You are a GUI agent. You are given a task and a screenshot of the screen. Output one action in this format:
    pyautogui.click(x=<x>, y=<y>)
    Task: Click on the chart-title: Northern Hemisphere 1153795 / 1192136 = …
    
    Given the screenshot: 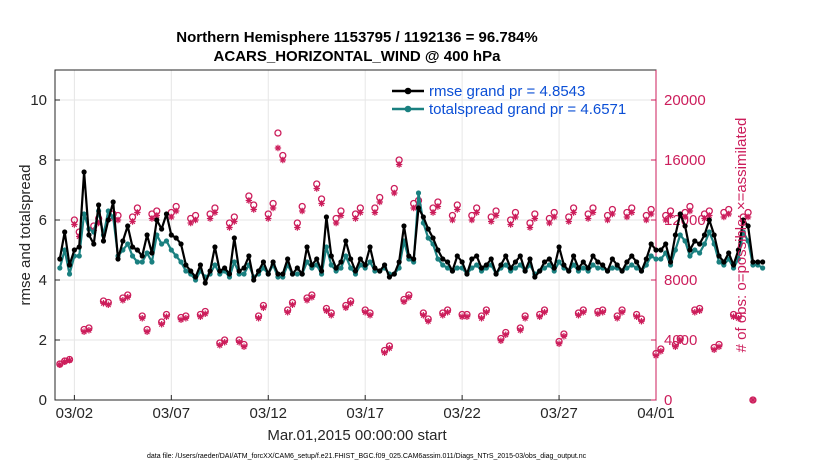 What is the action you would take?
    pyautogui.click(x=357, y=37)
    